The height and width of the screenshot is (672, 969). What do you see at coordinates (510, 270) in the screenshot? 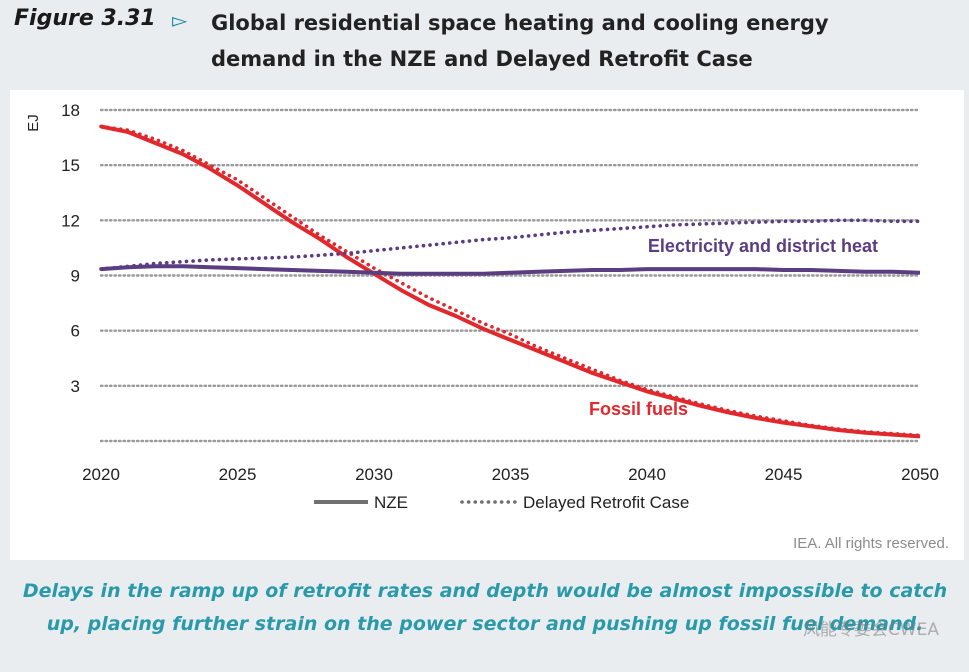
I see `series-line-electricity-solid` at bounding box center [510, 270].